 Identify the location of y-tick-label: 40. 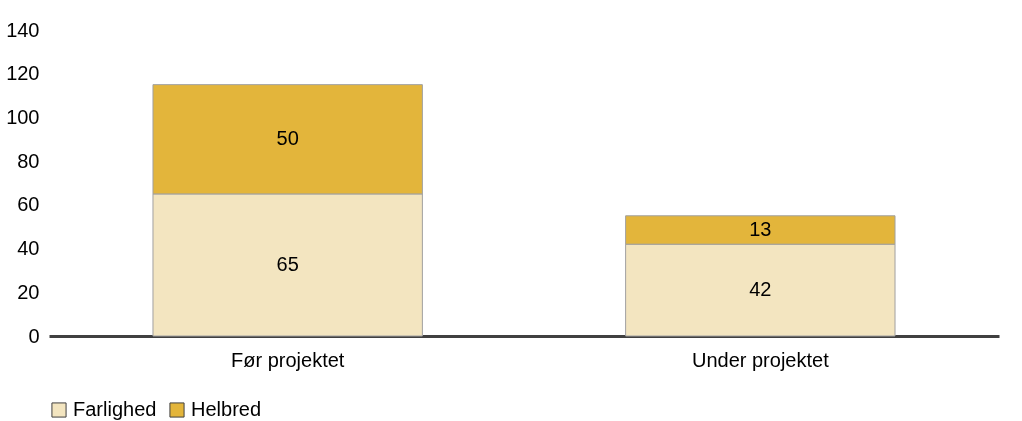
(28, 248).